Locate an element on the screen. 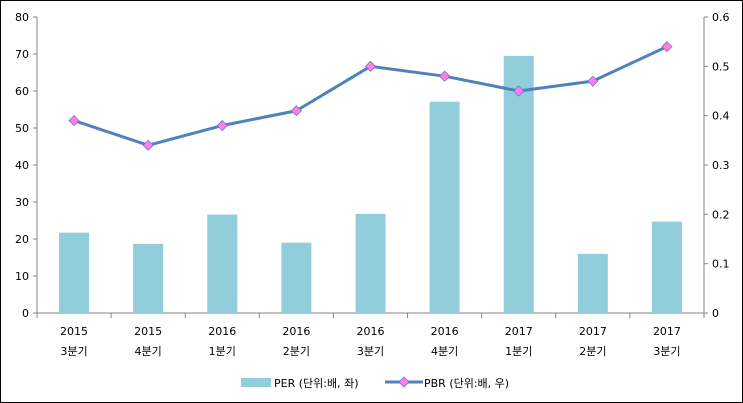  left-tick-label: 20 is located at coordinates (22, 239).